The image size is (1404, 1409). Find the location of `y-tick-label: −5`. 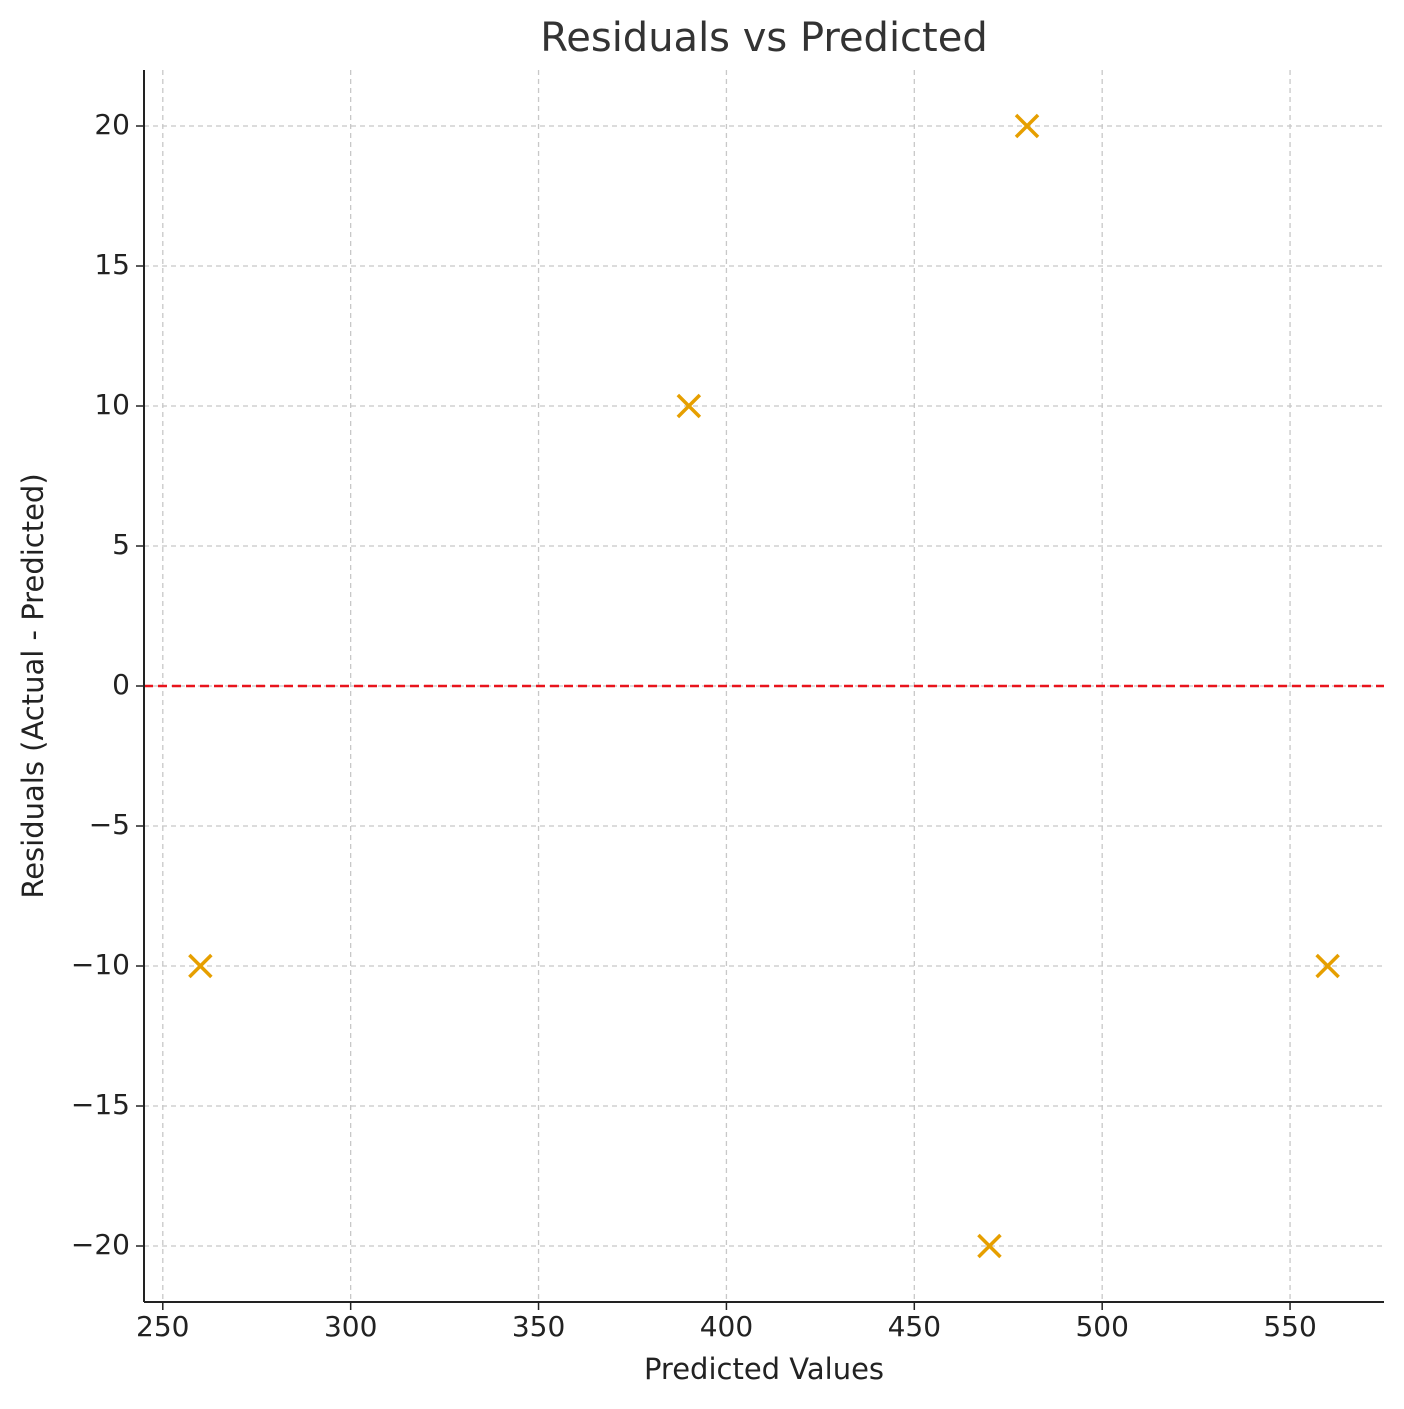

y-tick-label: −5 is located at coordinates (109, 824).